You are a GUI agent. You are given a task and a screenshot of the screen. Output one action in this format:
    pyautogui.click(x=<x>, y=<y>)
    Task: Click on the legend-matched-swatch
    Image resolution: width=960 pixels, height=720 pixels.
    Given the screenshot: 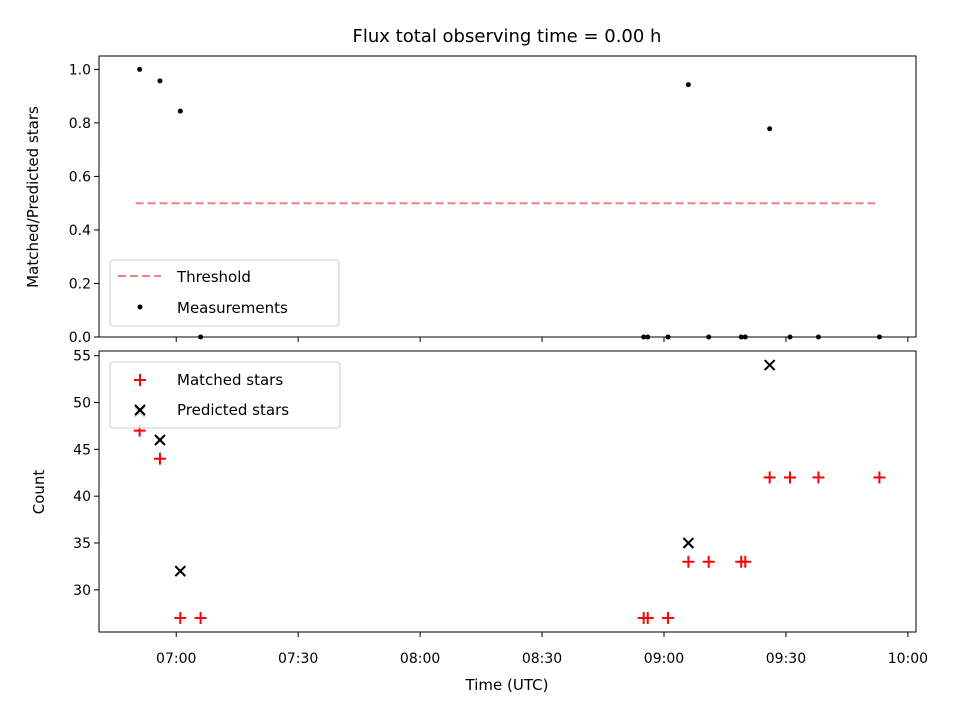 What is the action you would take?
    pyautogui.click(x=140, y=380)
    